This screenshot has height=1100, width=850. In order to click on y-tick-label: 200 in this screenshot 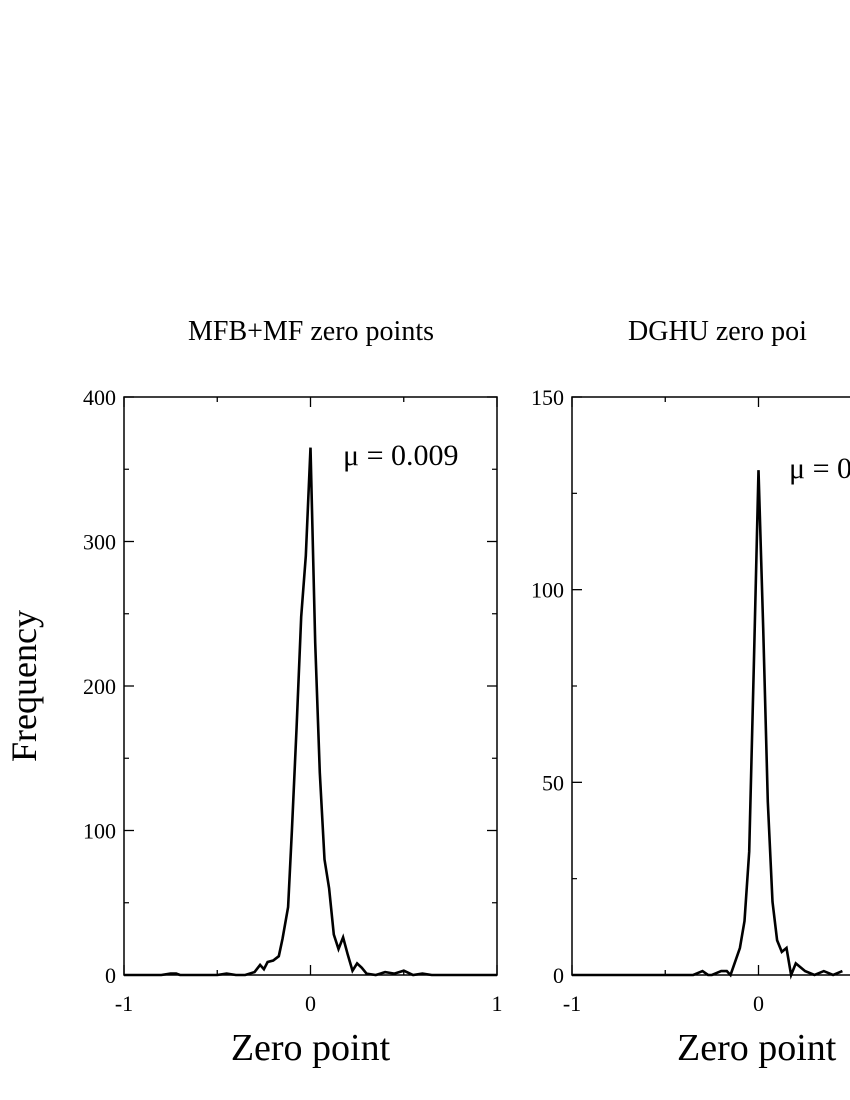, I will do `click(99, 686)`.